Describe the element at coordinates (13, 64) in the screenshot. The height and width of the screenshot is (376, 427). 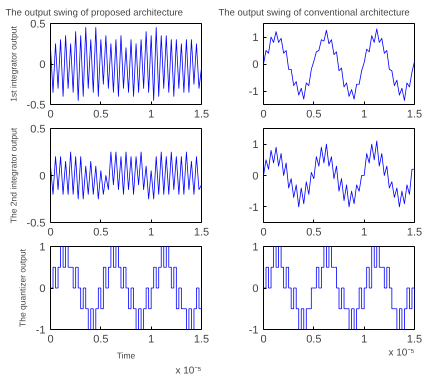
I see `y-axis-title: 1st integrator output` at that location.